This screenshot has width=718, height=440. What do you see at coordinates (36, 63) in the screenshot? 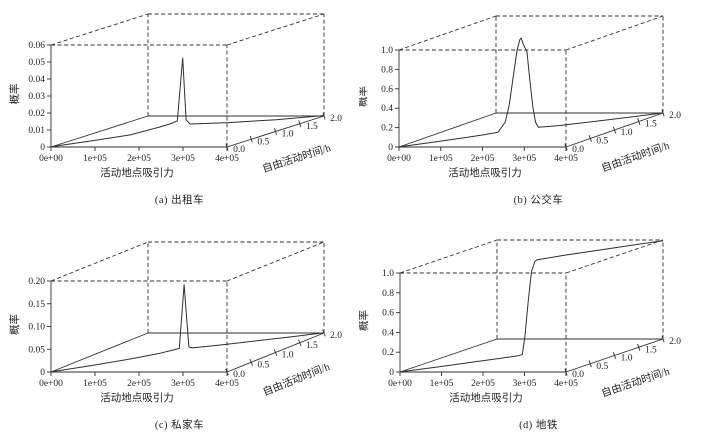
I see `z-tick-label: 0.05` at bounding box center [36, 63].